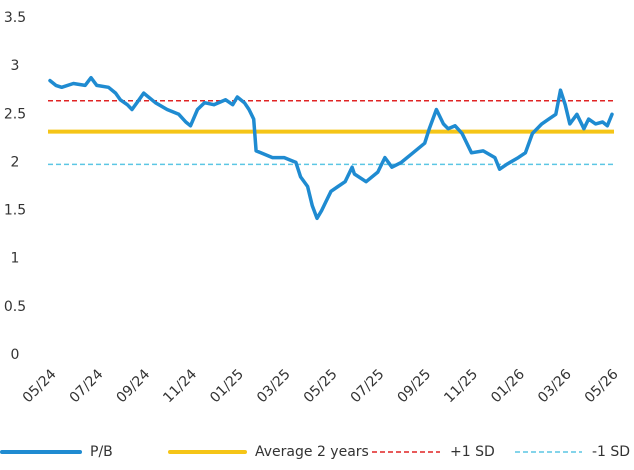 The image size is (634, 470). I want to click on legend-label: P/B, so click(101, 452).